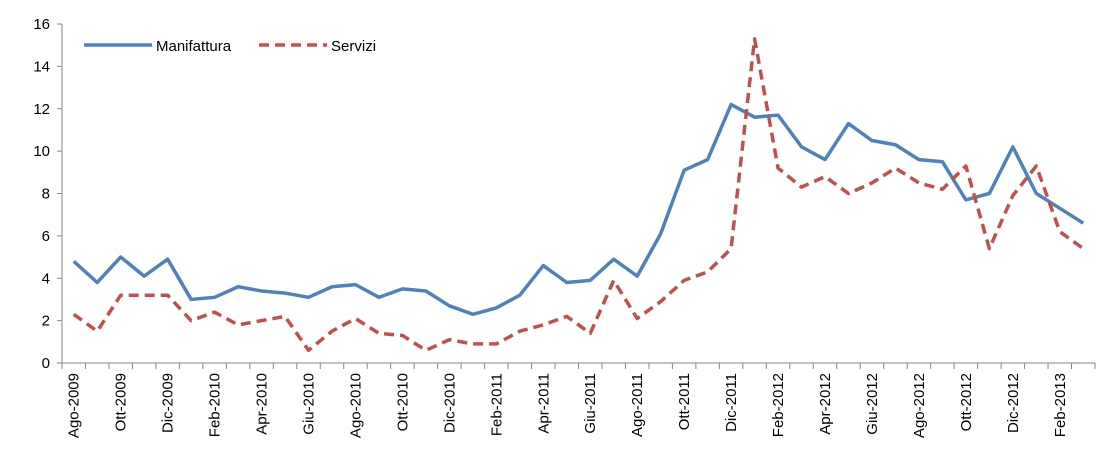 This screenshot has width=1097, height=455. Describe the element at coordinates (355, 405) in the screenshot. I see `x-tick-label: Ago-2010` at that location.